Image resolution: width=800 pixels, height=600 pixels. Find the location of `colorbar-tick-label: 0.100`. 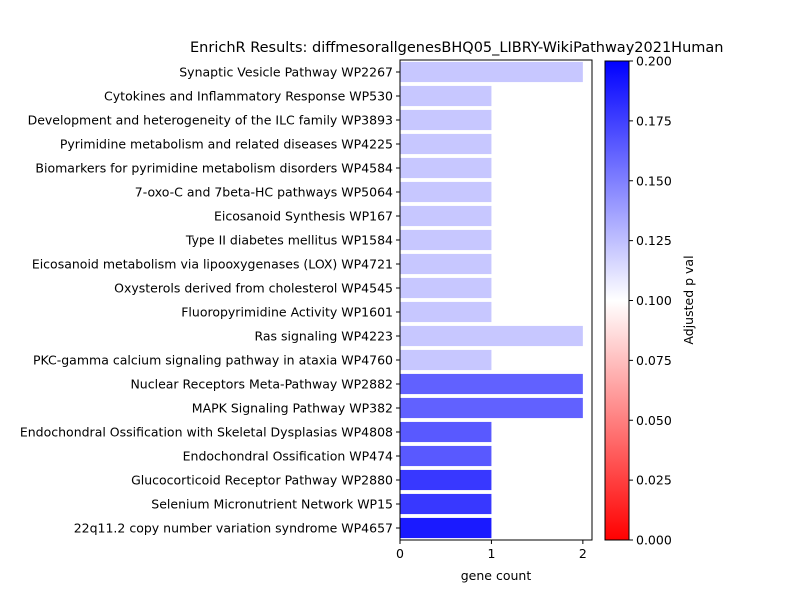

colorbar-tick-label: 0.100 is located at coordinates (654, 300).